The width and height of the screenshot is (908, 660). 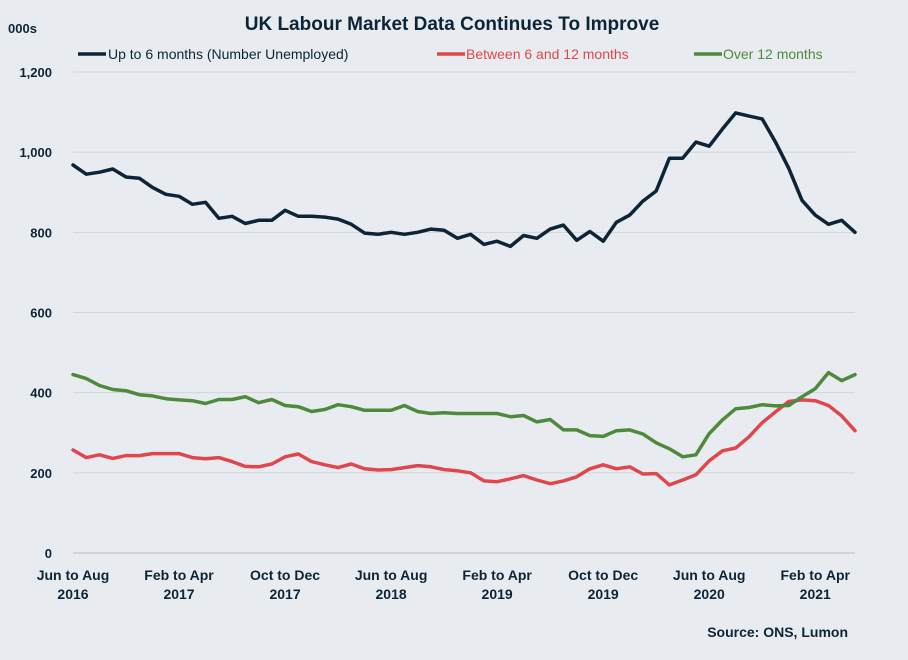 What do you see at coordinates (709, 594) in the screenshot?
I see `x-tick-label-year: 2020` at bounding box center [709, 594].